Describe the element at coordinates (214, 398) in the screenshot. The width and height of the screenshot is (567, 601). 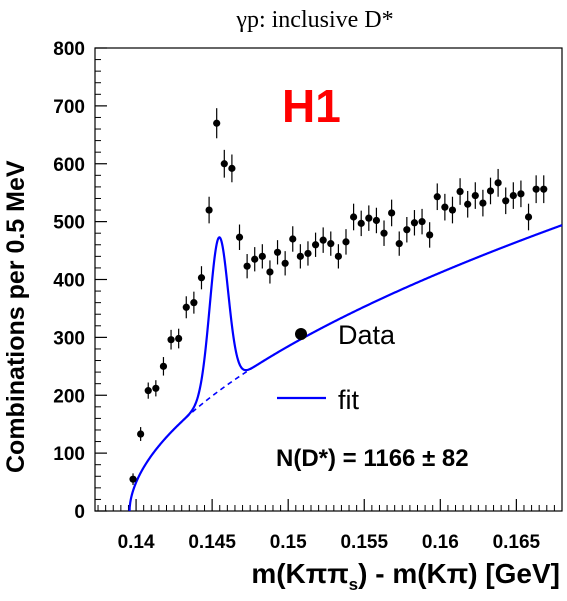
I see `fit-background-dashed` at that location.